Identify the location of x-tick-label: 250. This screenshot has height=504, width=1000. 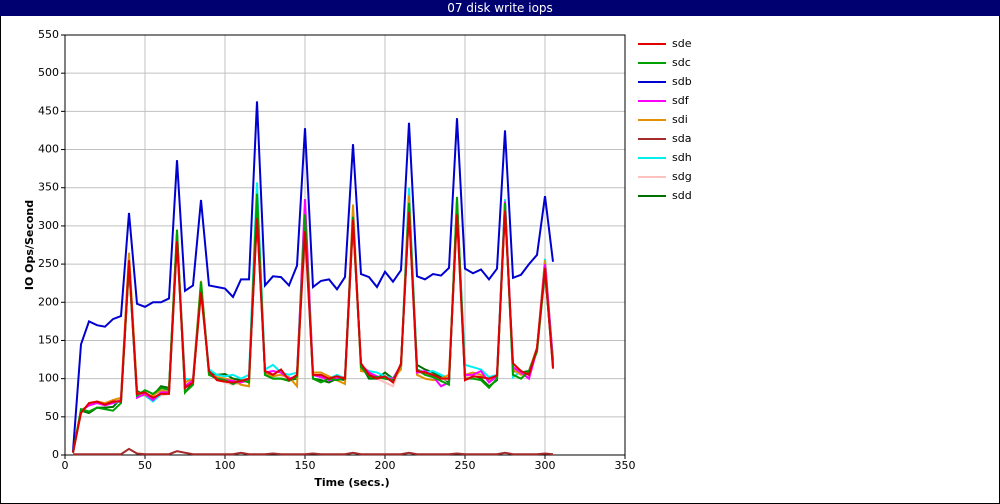
(465, 465).